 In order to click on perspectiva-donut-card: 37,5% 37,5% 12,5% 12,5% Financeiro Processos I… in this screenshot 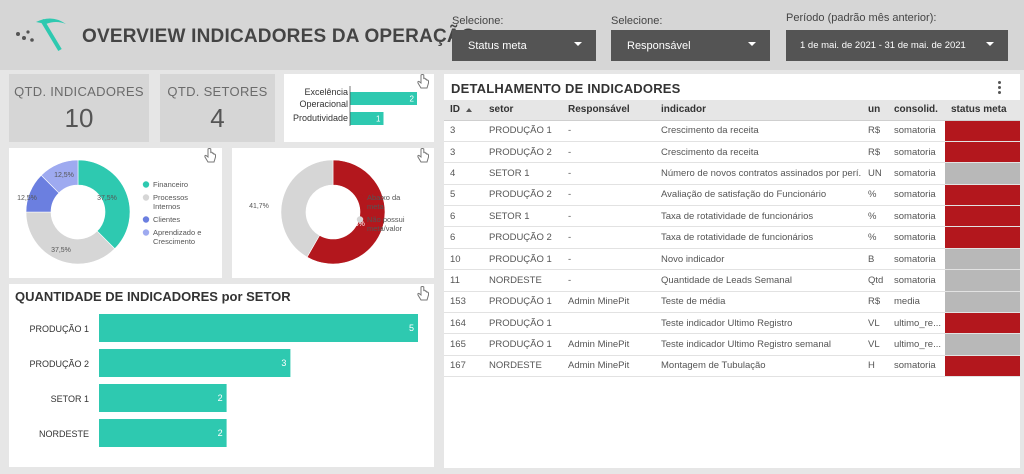, I will do `click(115, 213)`.